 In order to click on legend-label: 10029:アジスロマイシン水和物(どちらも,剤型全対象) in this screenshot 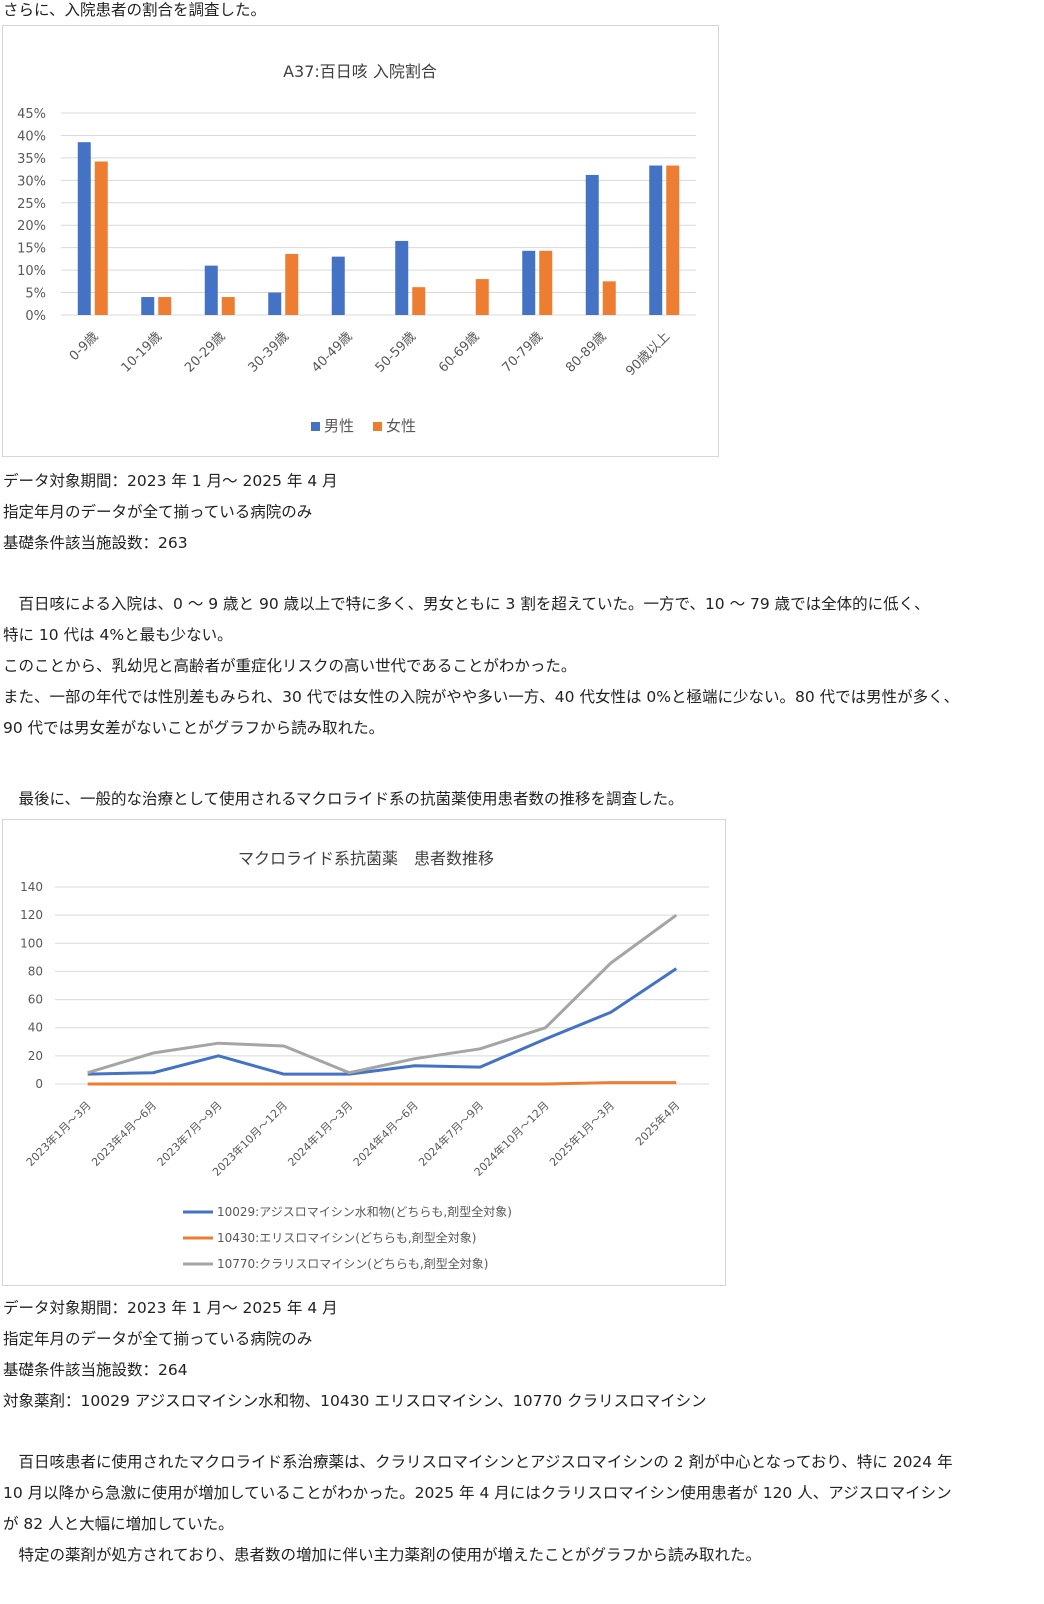, I will do `click(364, 1211)`.